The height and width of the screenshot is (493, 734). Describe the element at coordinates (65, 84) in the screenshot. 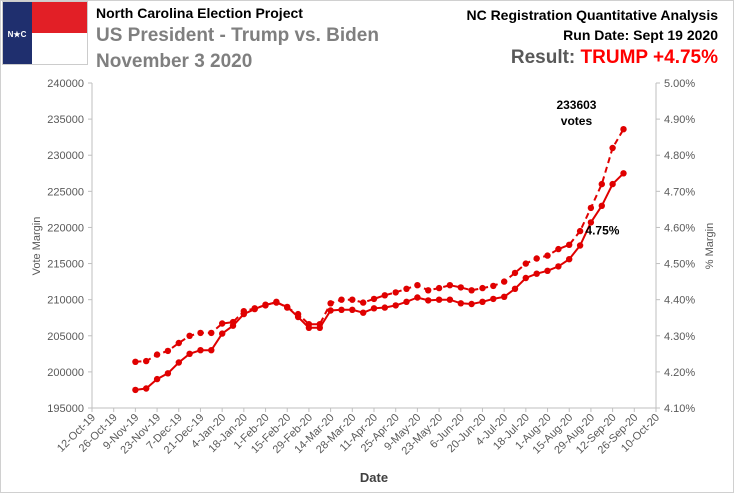

I see `y-tick-label: 240000` at that location.